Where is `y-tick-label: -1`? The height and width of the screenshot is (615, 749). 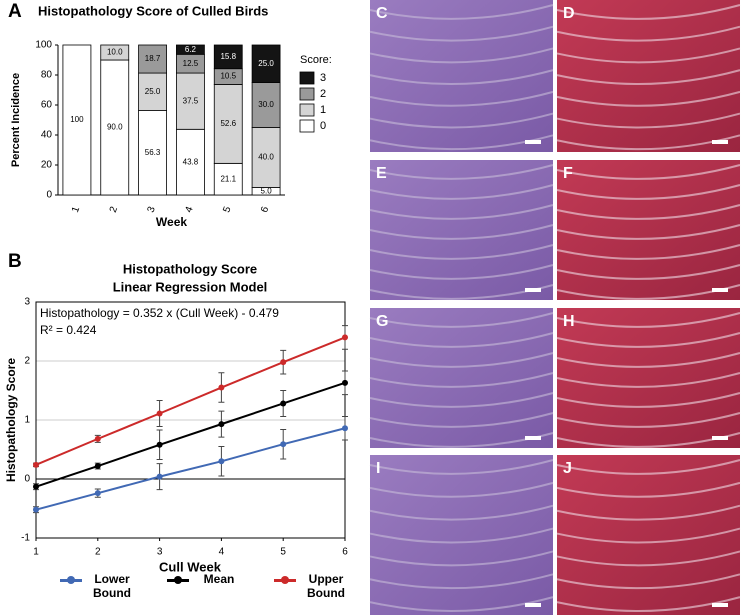
y-tick-label: -1 is located at coordinates (25, 538).